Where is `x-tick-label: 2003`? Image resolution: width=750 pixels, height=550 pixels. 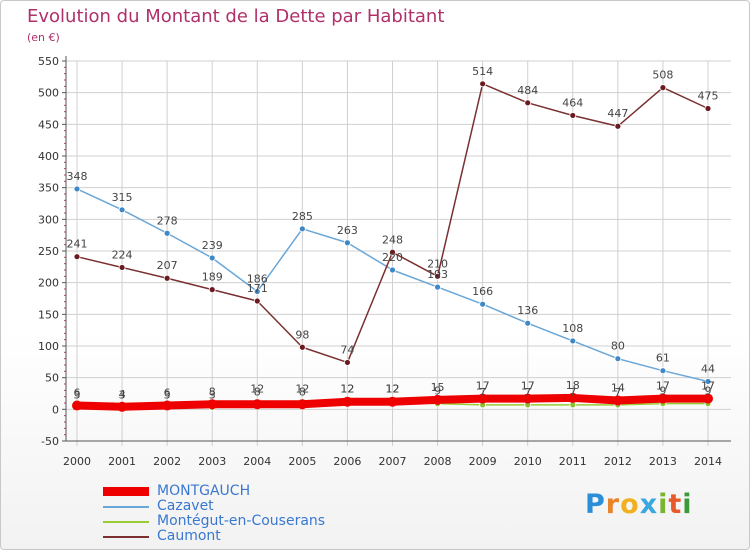 x-tick-label: 2003 is located at coordinates (212, 461).